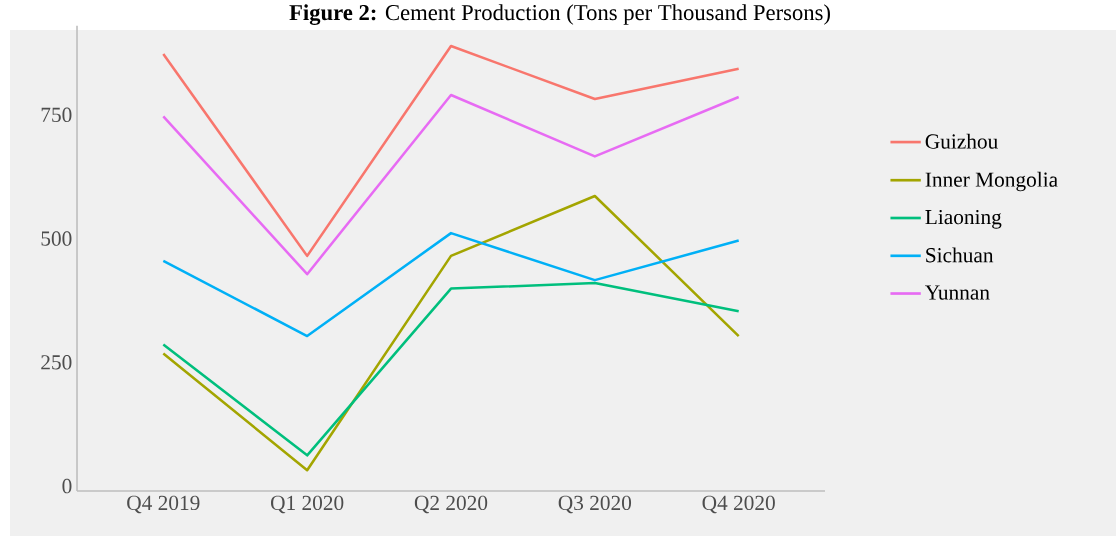  Describe the element at coordinates (56, 115) in the screenshot. I see `y-tick-label: 750` at that location.